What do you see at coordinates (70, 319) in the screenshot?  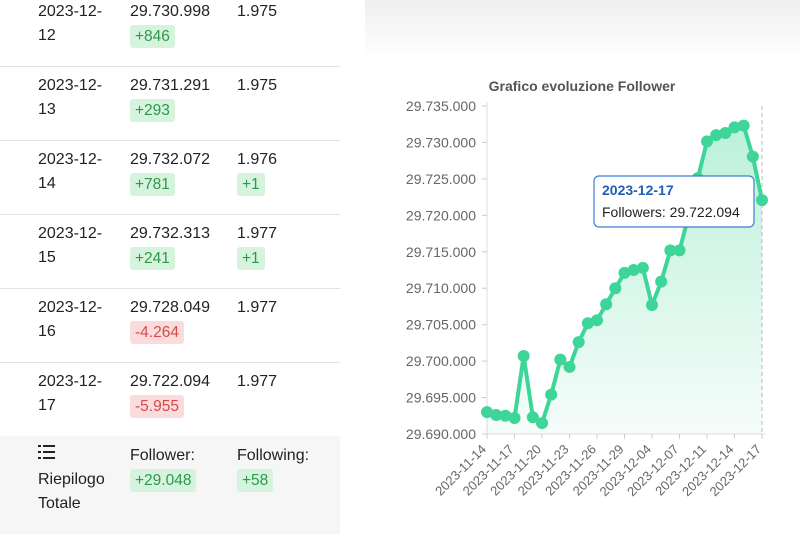 I see `date: 2023-12-16` at bounding box center [70, 319].